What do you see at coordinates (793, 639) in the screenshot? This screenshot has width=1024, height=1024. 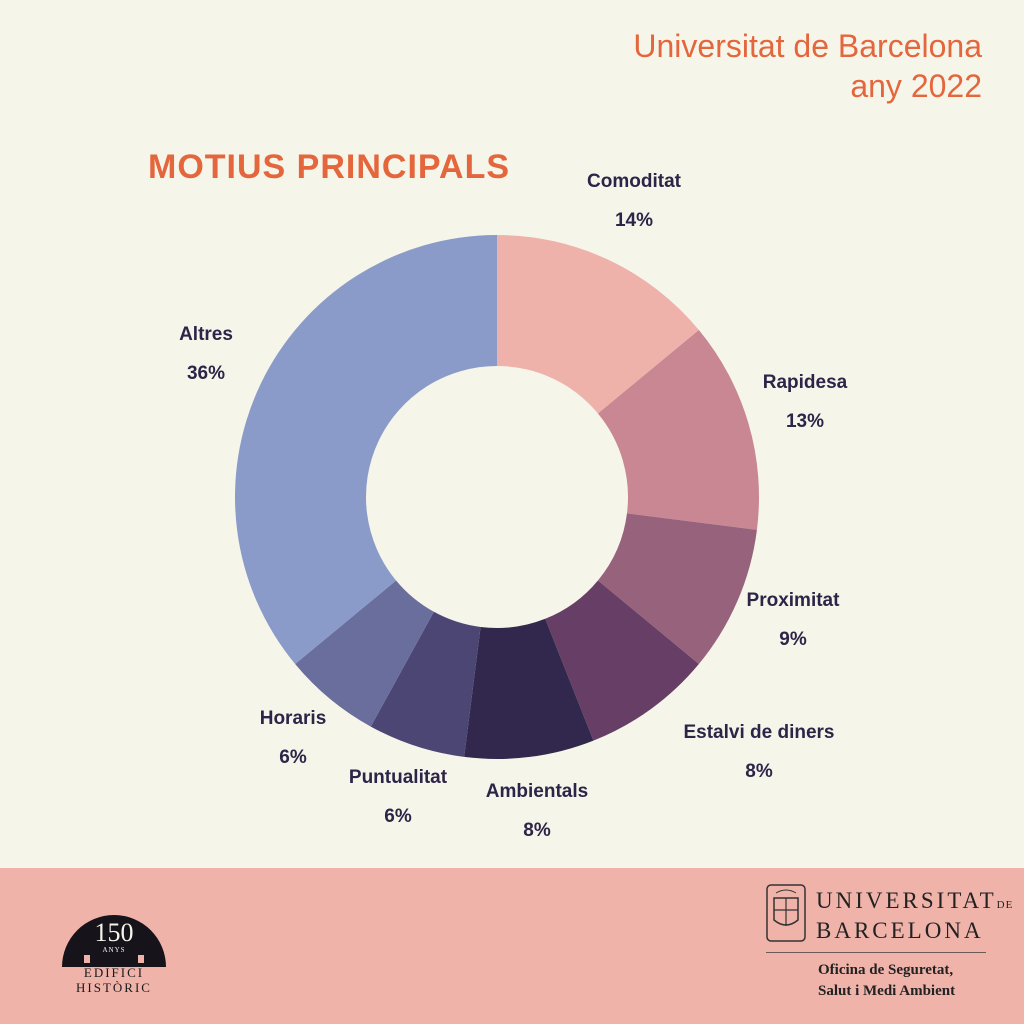 I see `slice-value-label: 9%` at bounding box center [793, 639].